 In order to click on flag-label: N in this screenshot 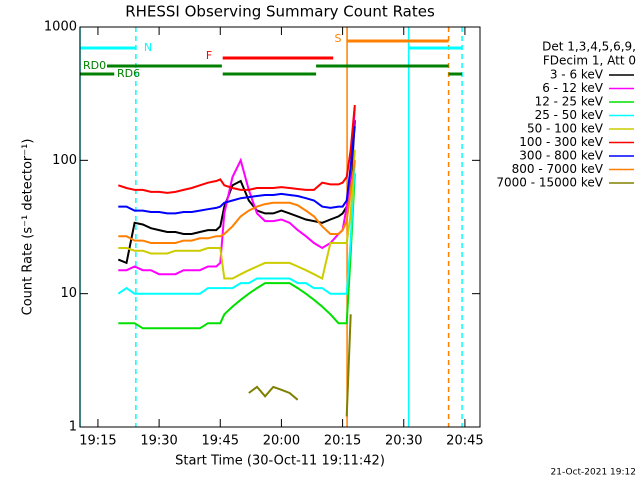, I will do `click(148, 47)`.